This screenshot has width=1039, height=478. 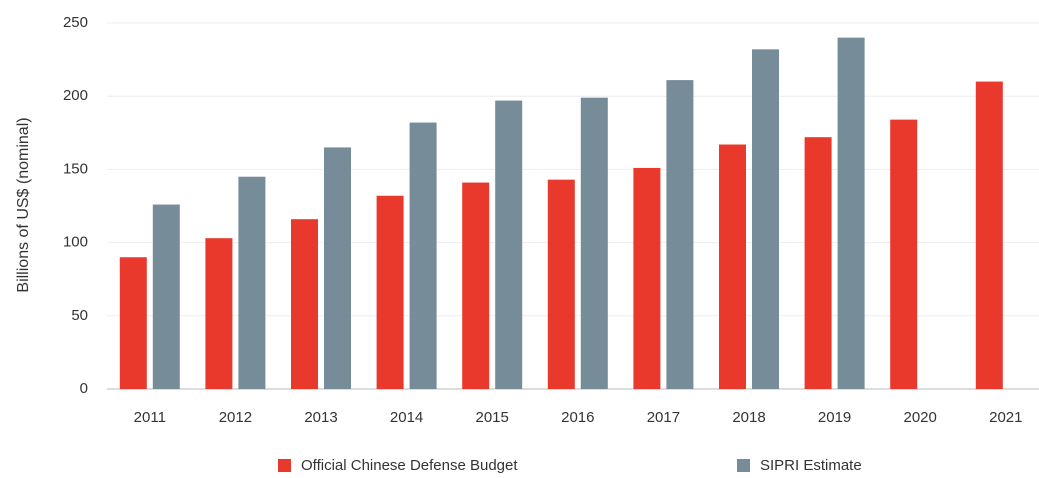 What do you see at coordinates (79, 315) in the screenshot?
I see `y-tick-label: 50` at bounding box center [79, 315].